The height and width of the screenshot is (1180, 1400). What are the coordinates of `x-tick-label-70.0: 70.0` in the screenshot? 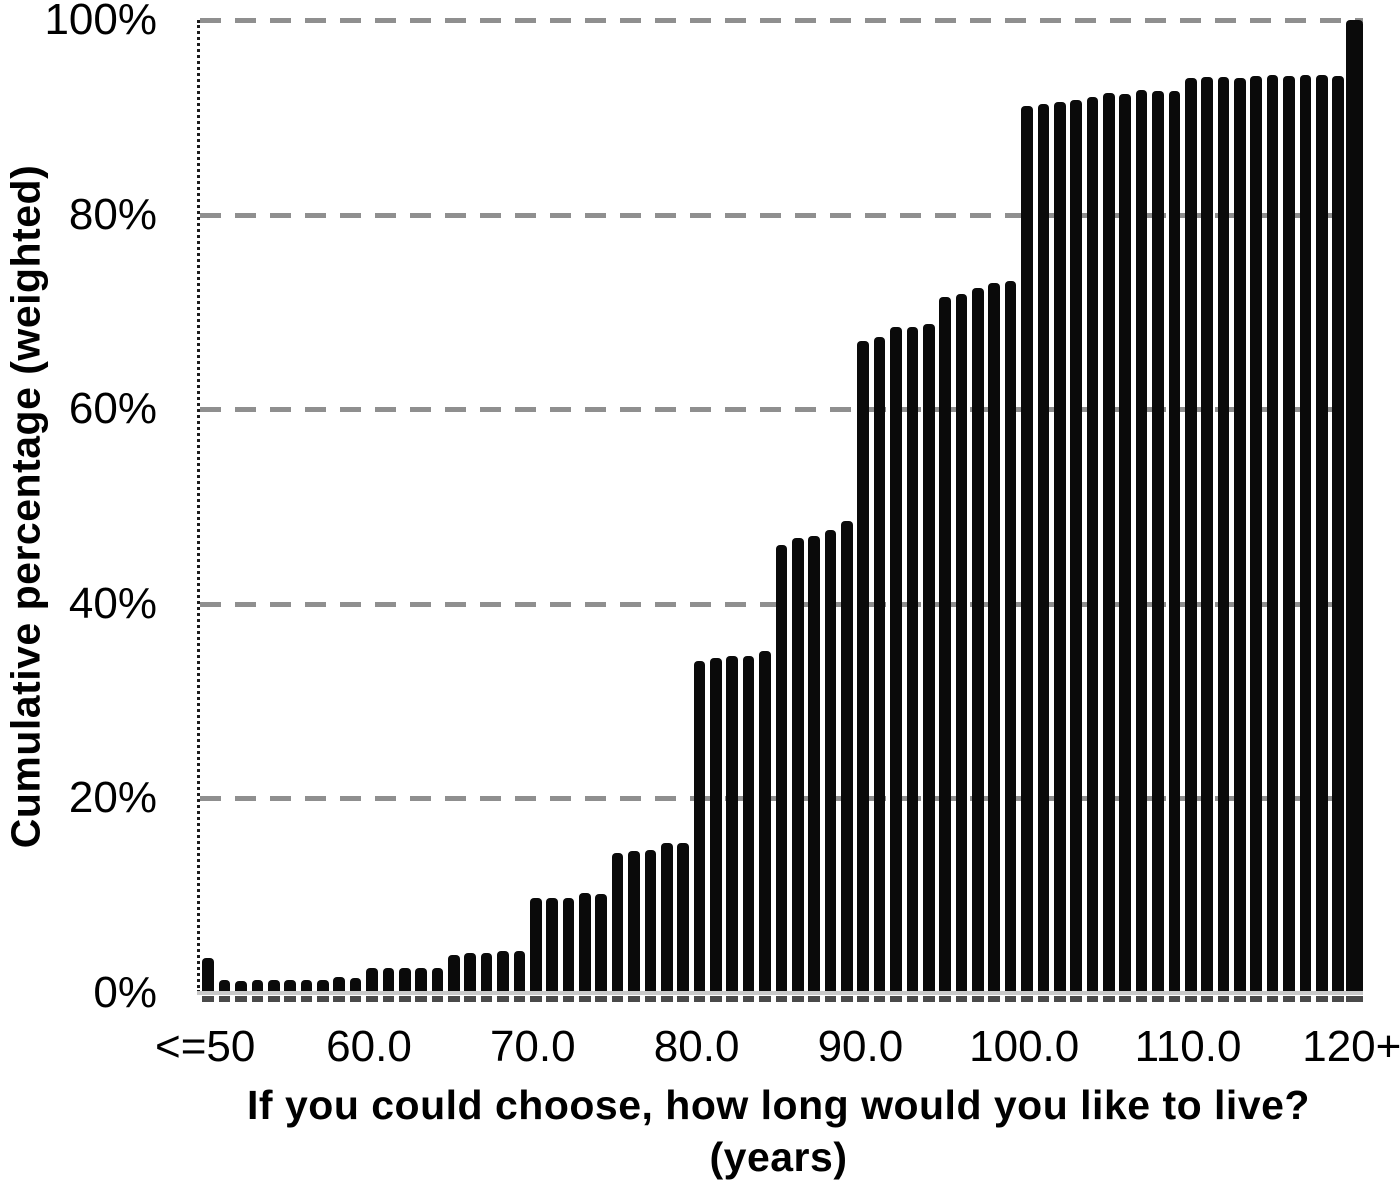 It's located at (532, 1046).